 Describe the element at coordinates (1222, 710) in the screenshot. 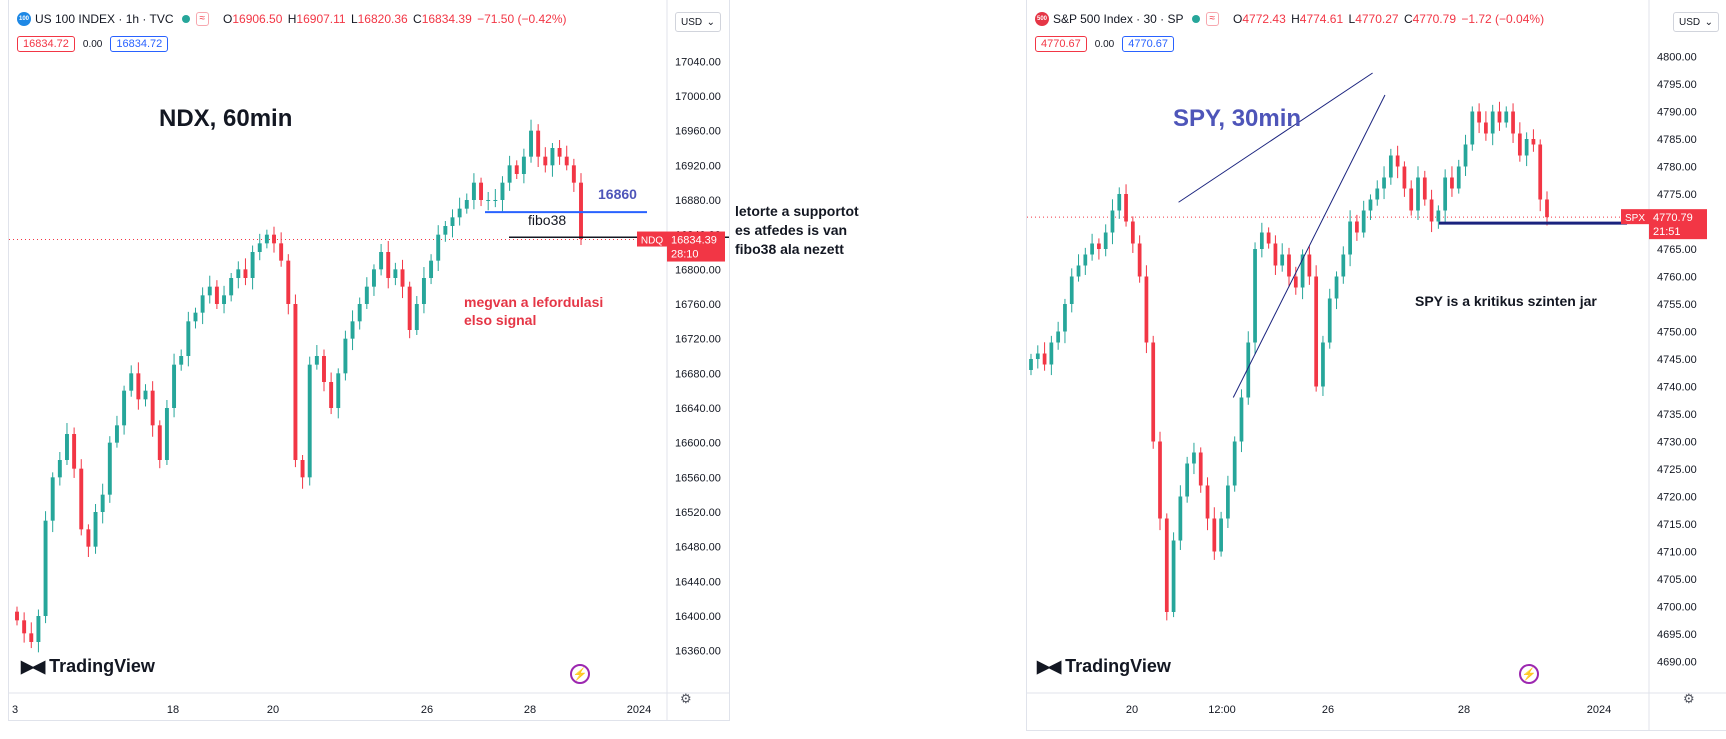

I see `x-tick-label: 12:00` at that location.